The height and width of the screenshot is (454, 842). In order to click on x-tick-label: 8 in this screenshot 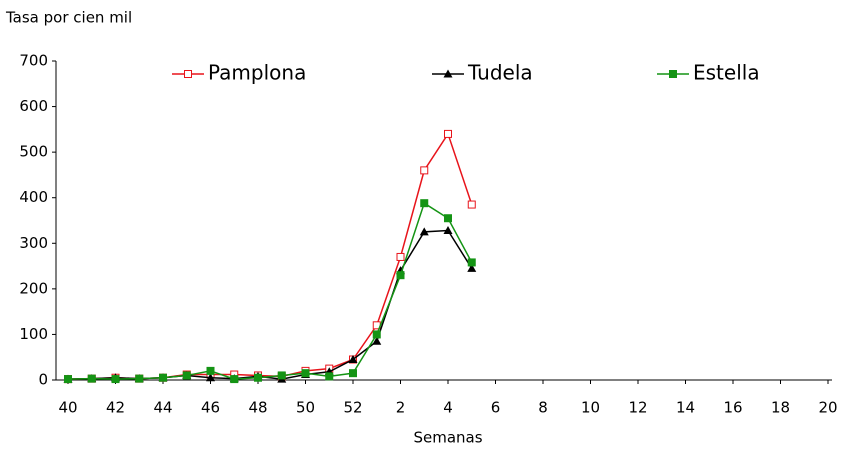, I will do `click(543, 408)`.